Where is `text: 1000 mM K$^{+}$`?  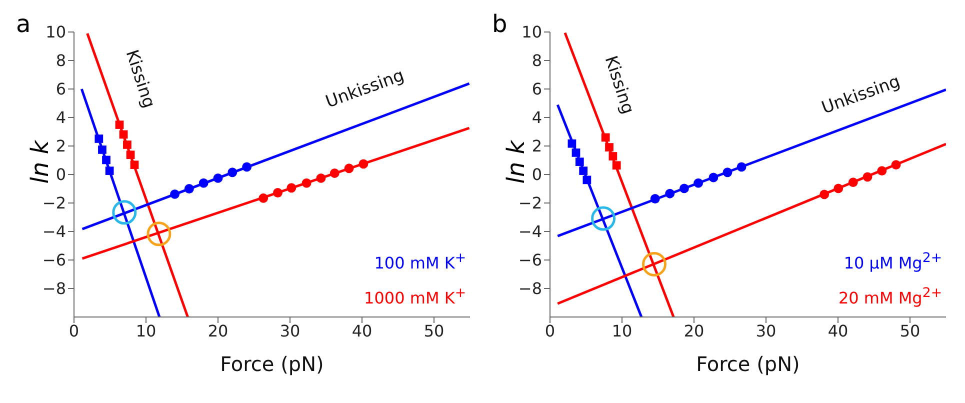 text: 1000 mM K$^{+}$ is located at coordinates (415, 296).